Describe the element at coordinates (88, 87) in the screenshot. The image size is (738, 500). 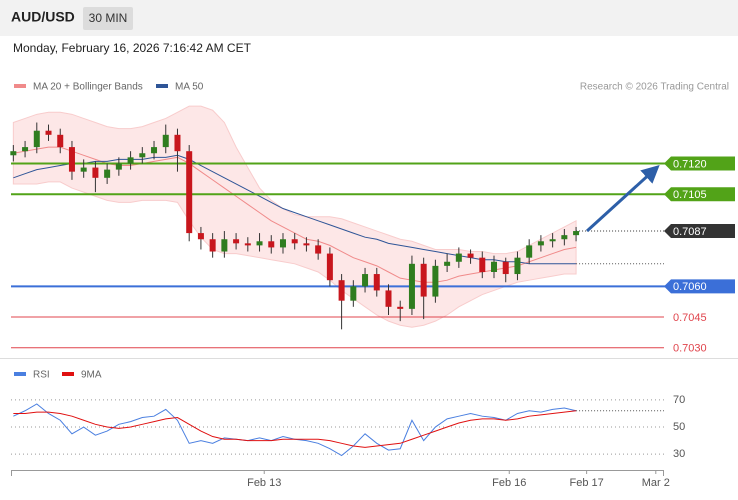
I see `legend-label: MA 20 + Bollinger Bands` at that location.